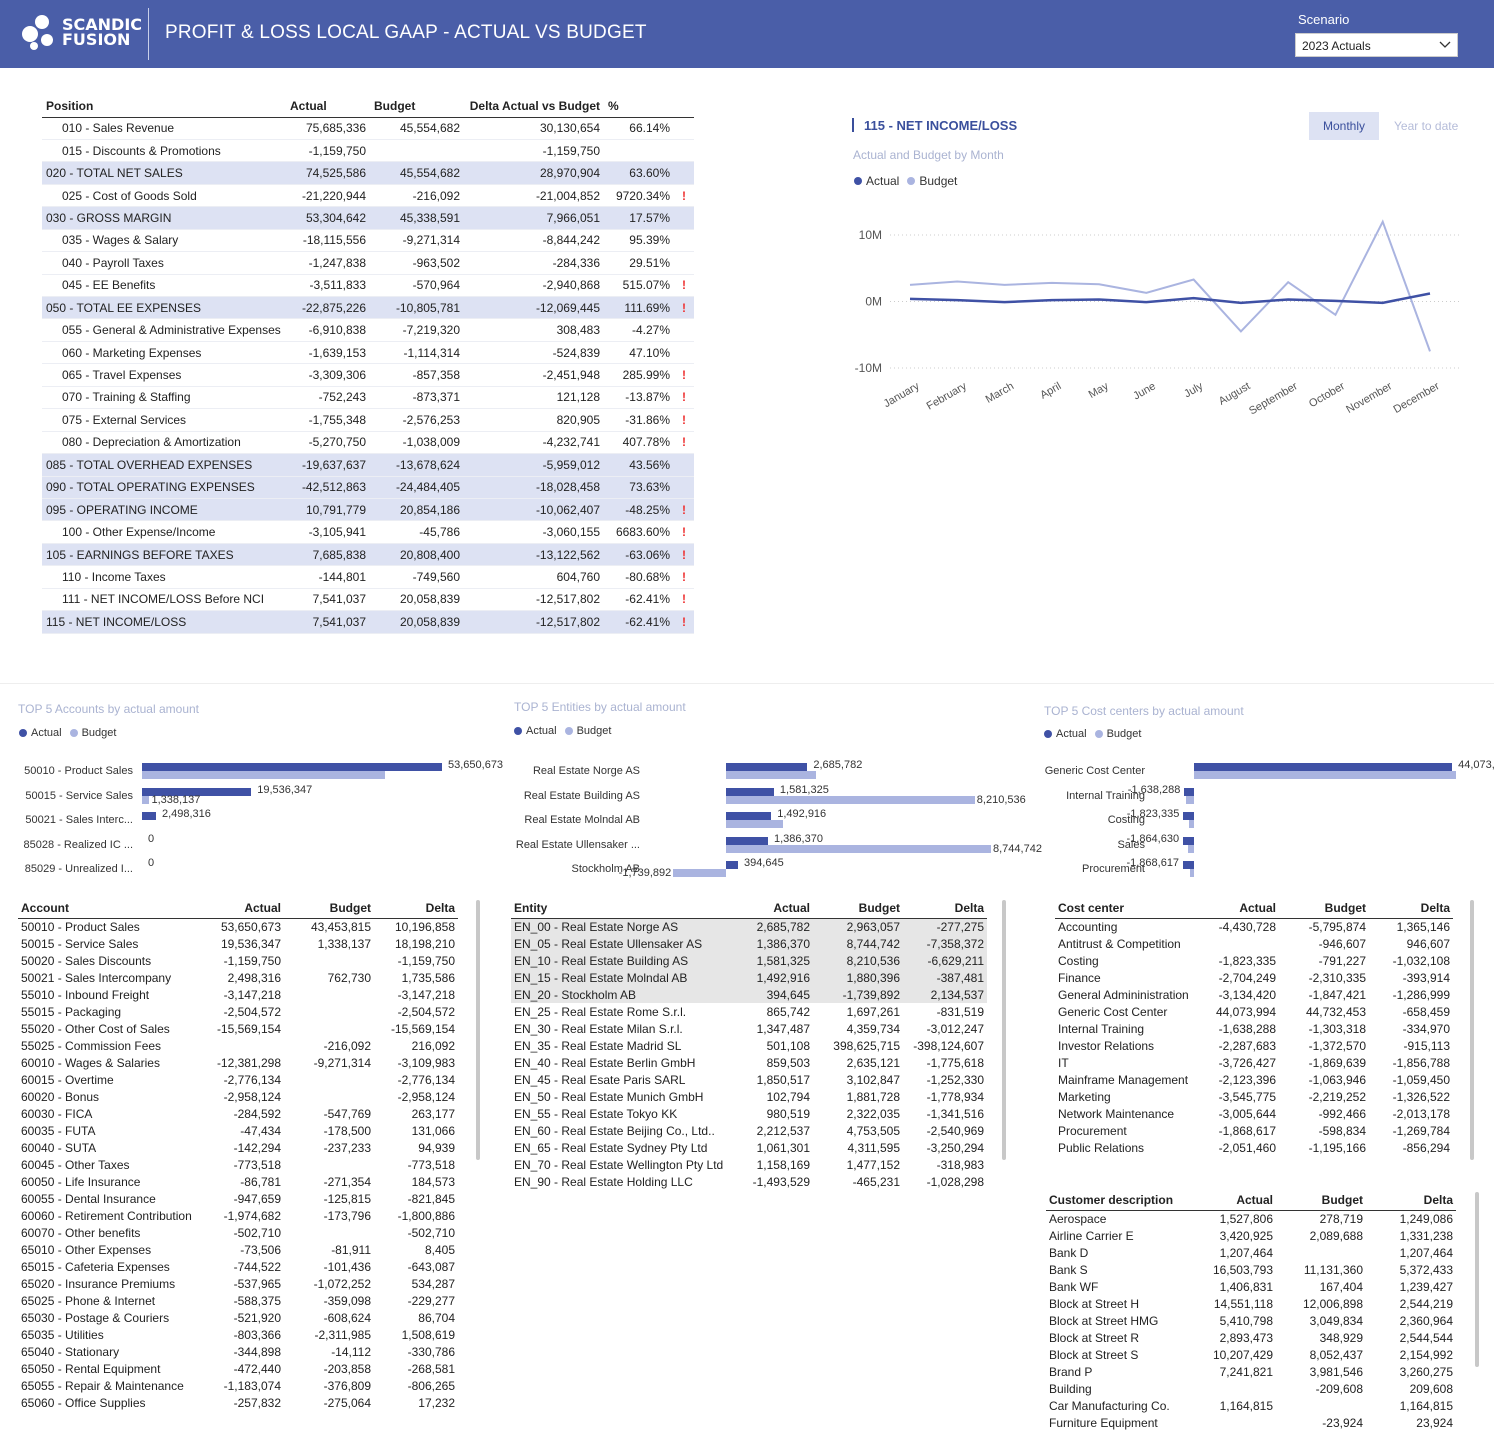 The width and height of the screenshot is (1494, 1452). I want to click on table-header-0: Cost center, so click(1125, 908).